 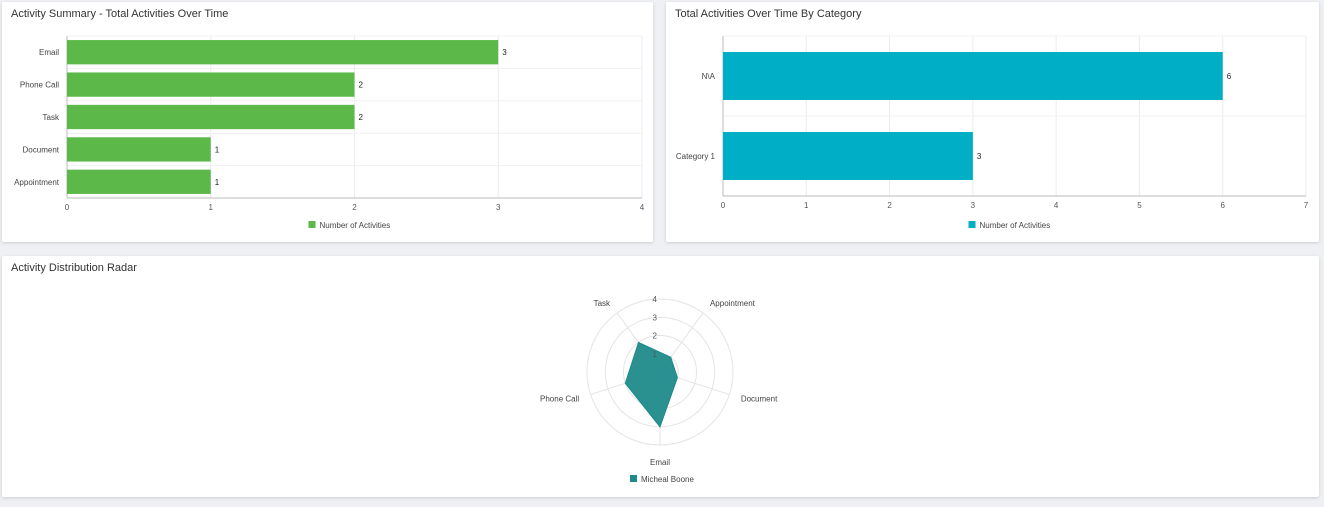 What do you see at coordinates (655, 336) in the screenshot?
I see `radial-tick-label: 2` at bounding box center [655, 336].